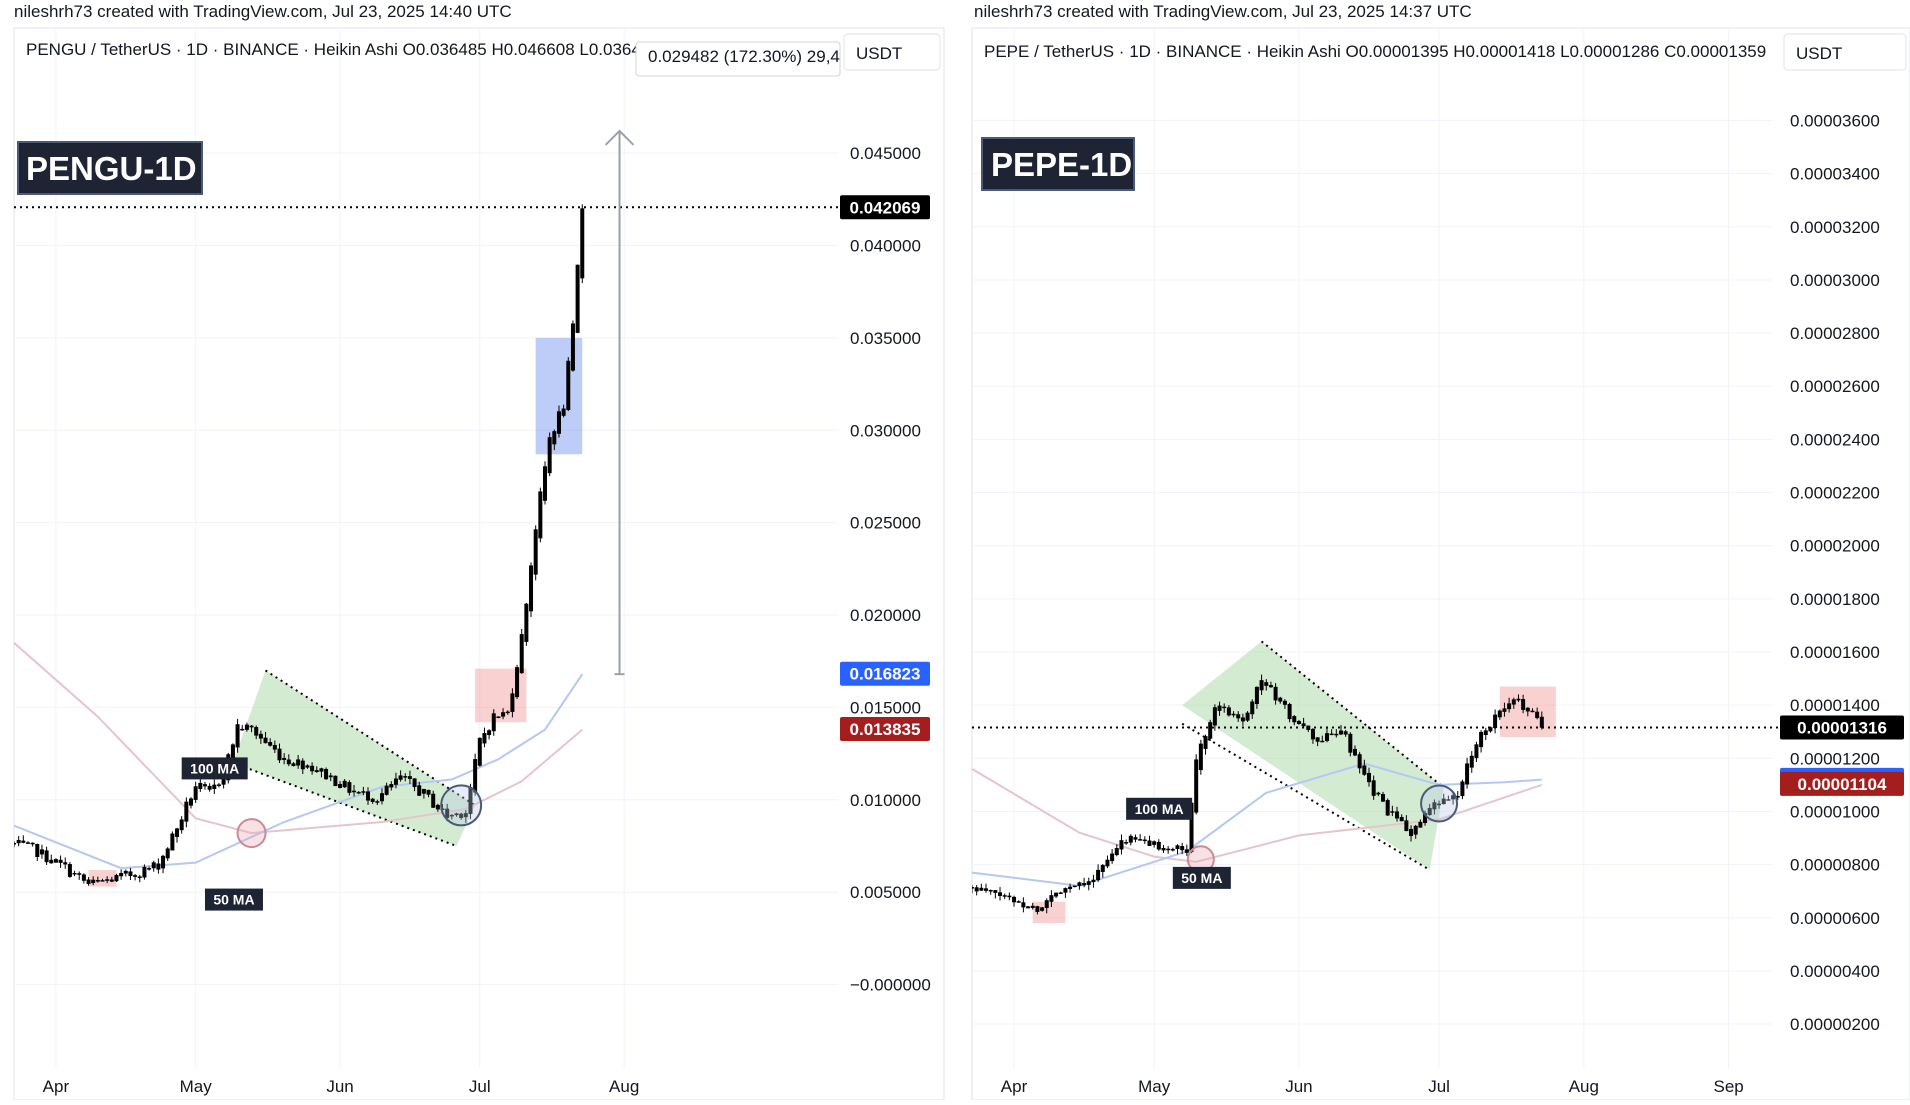  What do you see at coordinates (1058, 164) in the screenshot?
I see `pepe-title-badge: PEPE-1D` at bounding box center [1058, 164].